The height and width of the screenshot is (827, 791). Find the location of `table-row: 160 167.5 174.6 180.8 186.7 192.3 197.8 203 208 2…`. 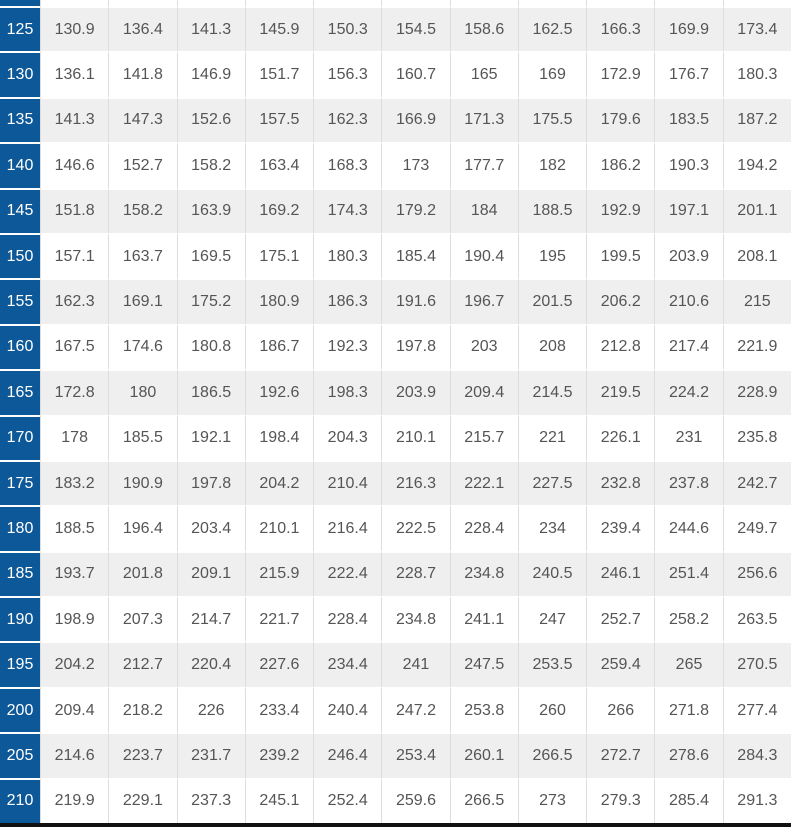

table-row: 160 167.5 174.6 180.8 186.7 192.3 197.8 203 208 2… is located at coordinates (395, 346).